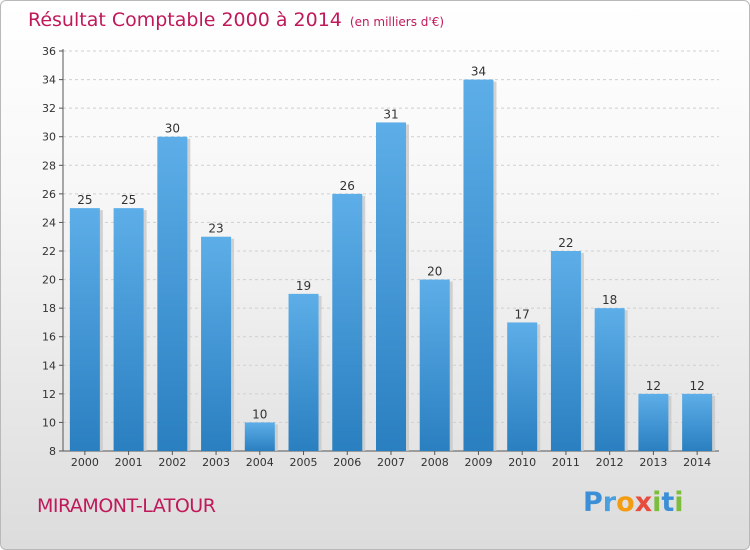 The height and width of the screenshot is (550, 750). I want to click on place-name: MIRAMONT-LATOUR, so click(126, 506).